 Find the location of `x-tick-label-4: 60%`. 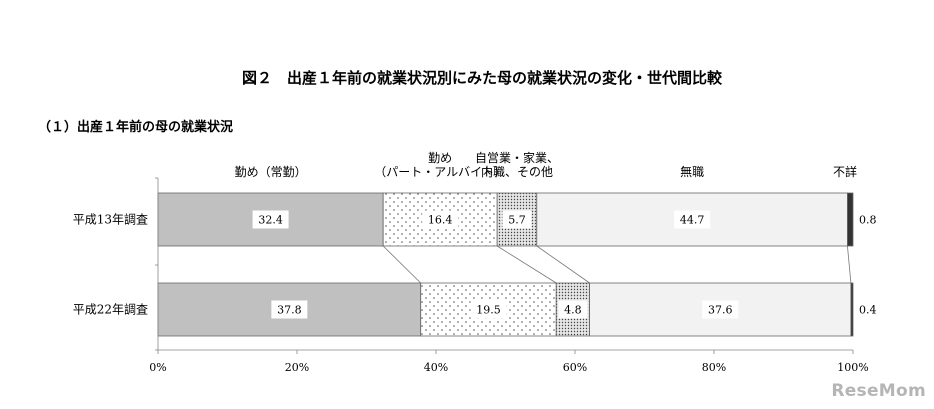

x-tick-label-4: 60% is located at coordinates (575, 367).